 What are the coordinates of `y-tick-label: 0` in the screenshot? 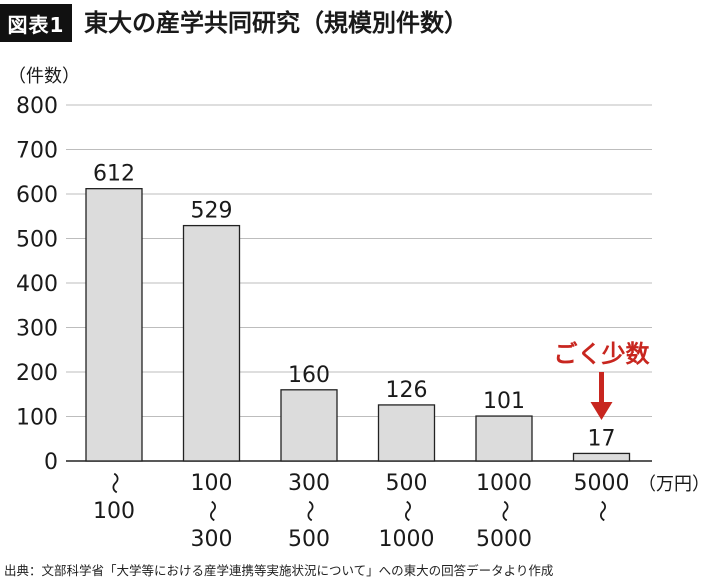 It's located at (51, 462).